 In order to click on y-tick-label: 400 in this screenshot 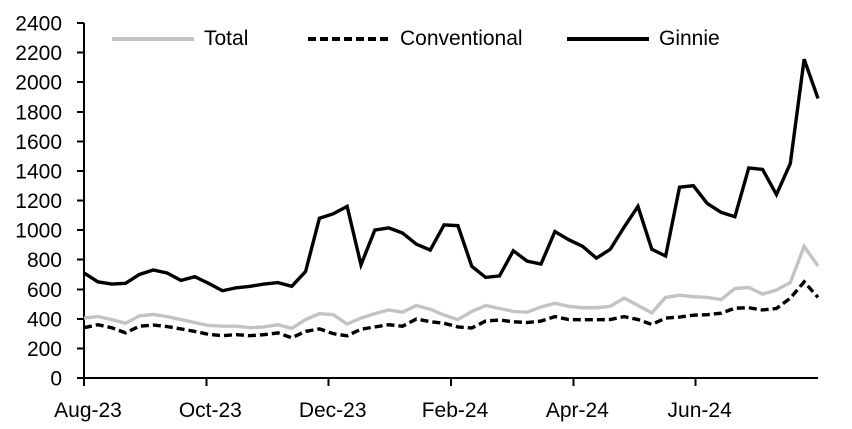, I will do `click(44, 319)`.